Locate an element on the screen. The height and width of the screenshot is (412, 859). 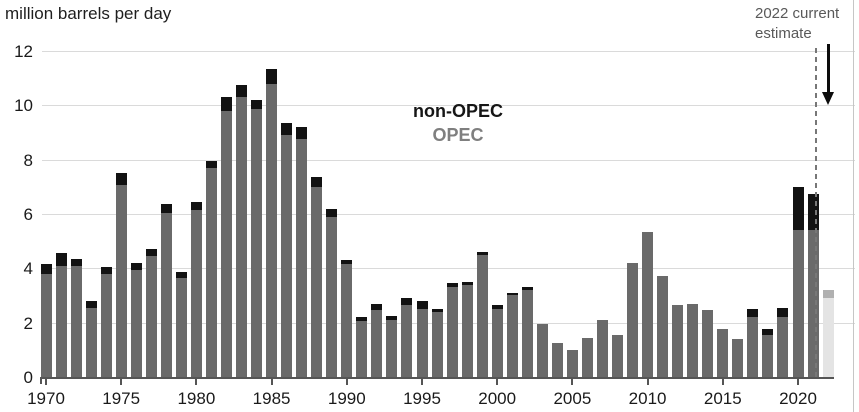
bar-non-opec-1977 is located at coordinates (151, 253).